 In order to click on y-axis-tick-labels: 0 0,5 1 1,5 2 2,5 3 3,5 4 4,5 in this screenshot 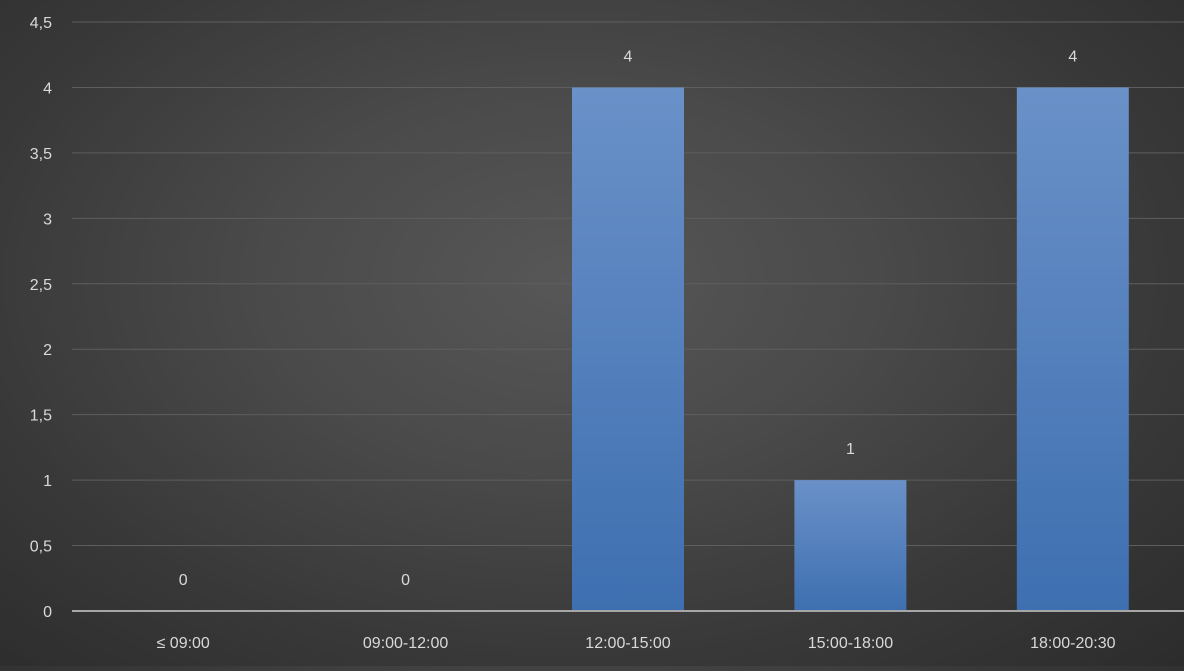, I will do `click(41, 318)`.